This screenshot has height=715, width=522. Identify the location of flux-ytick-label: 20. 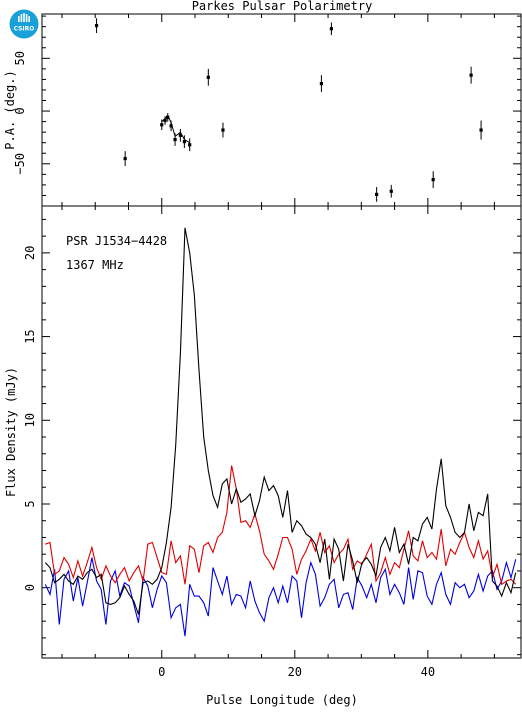
(30, 253).